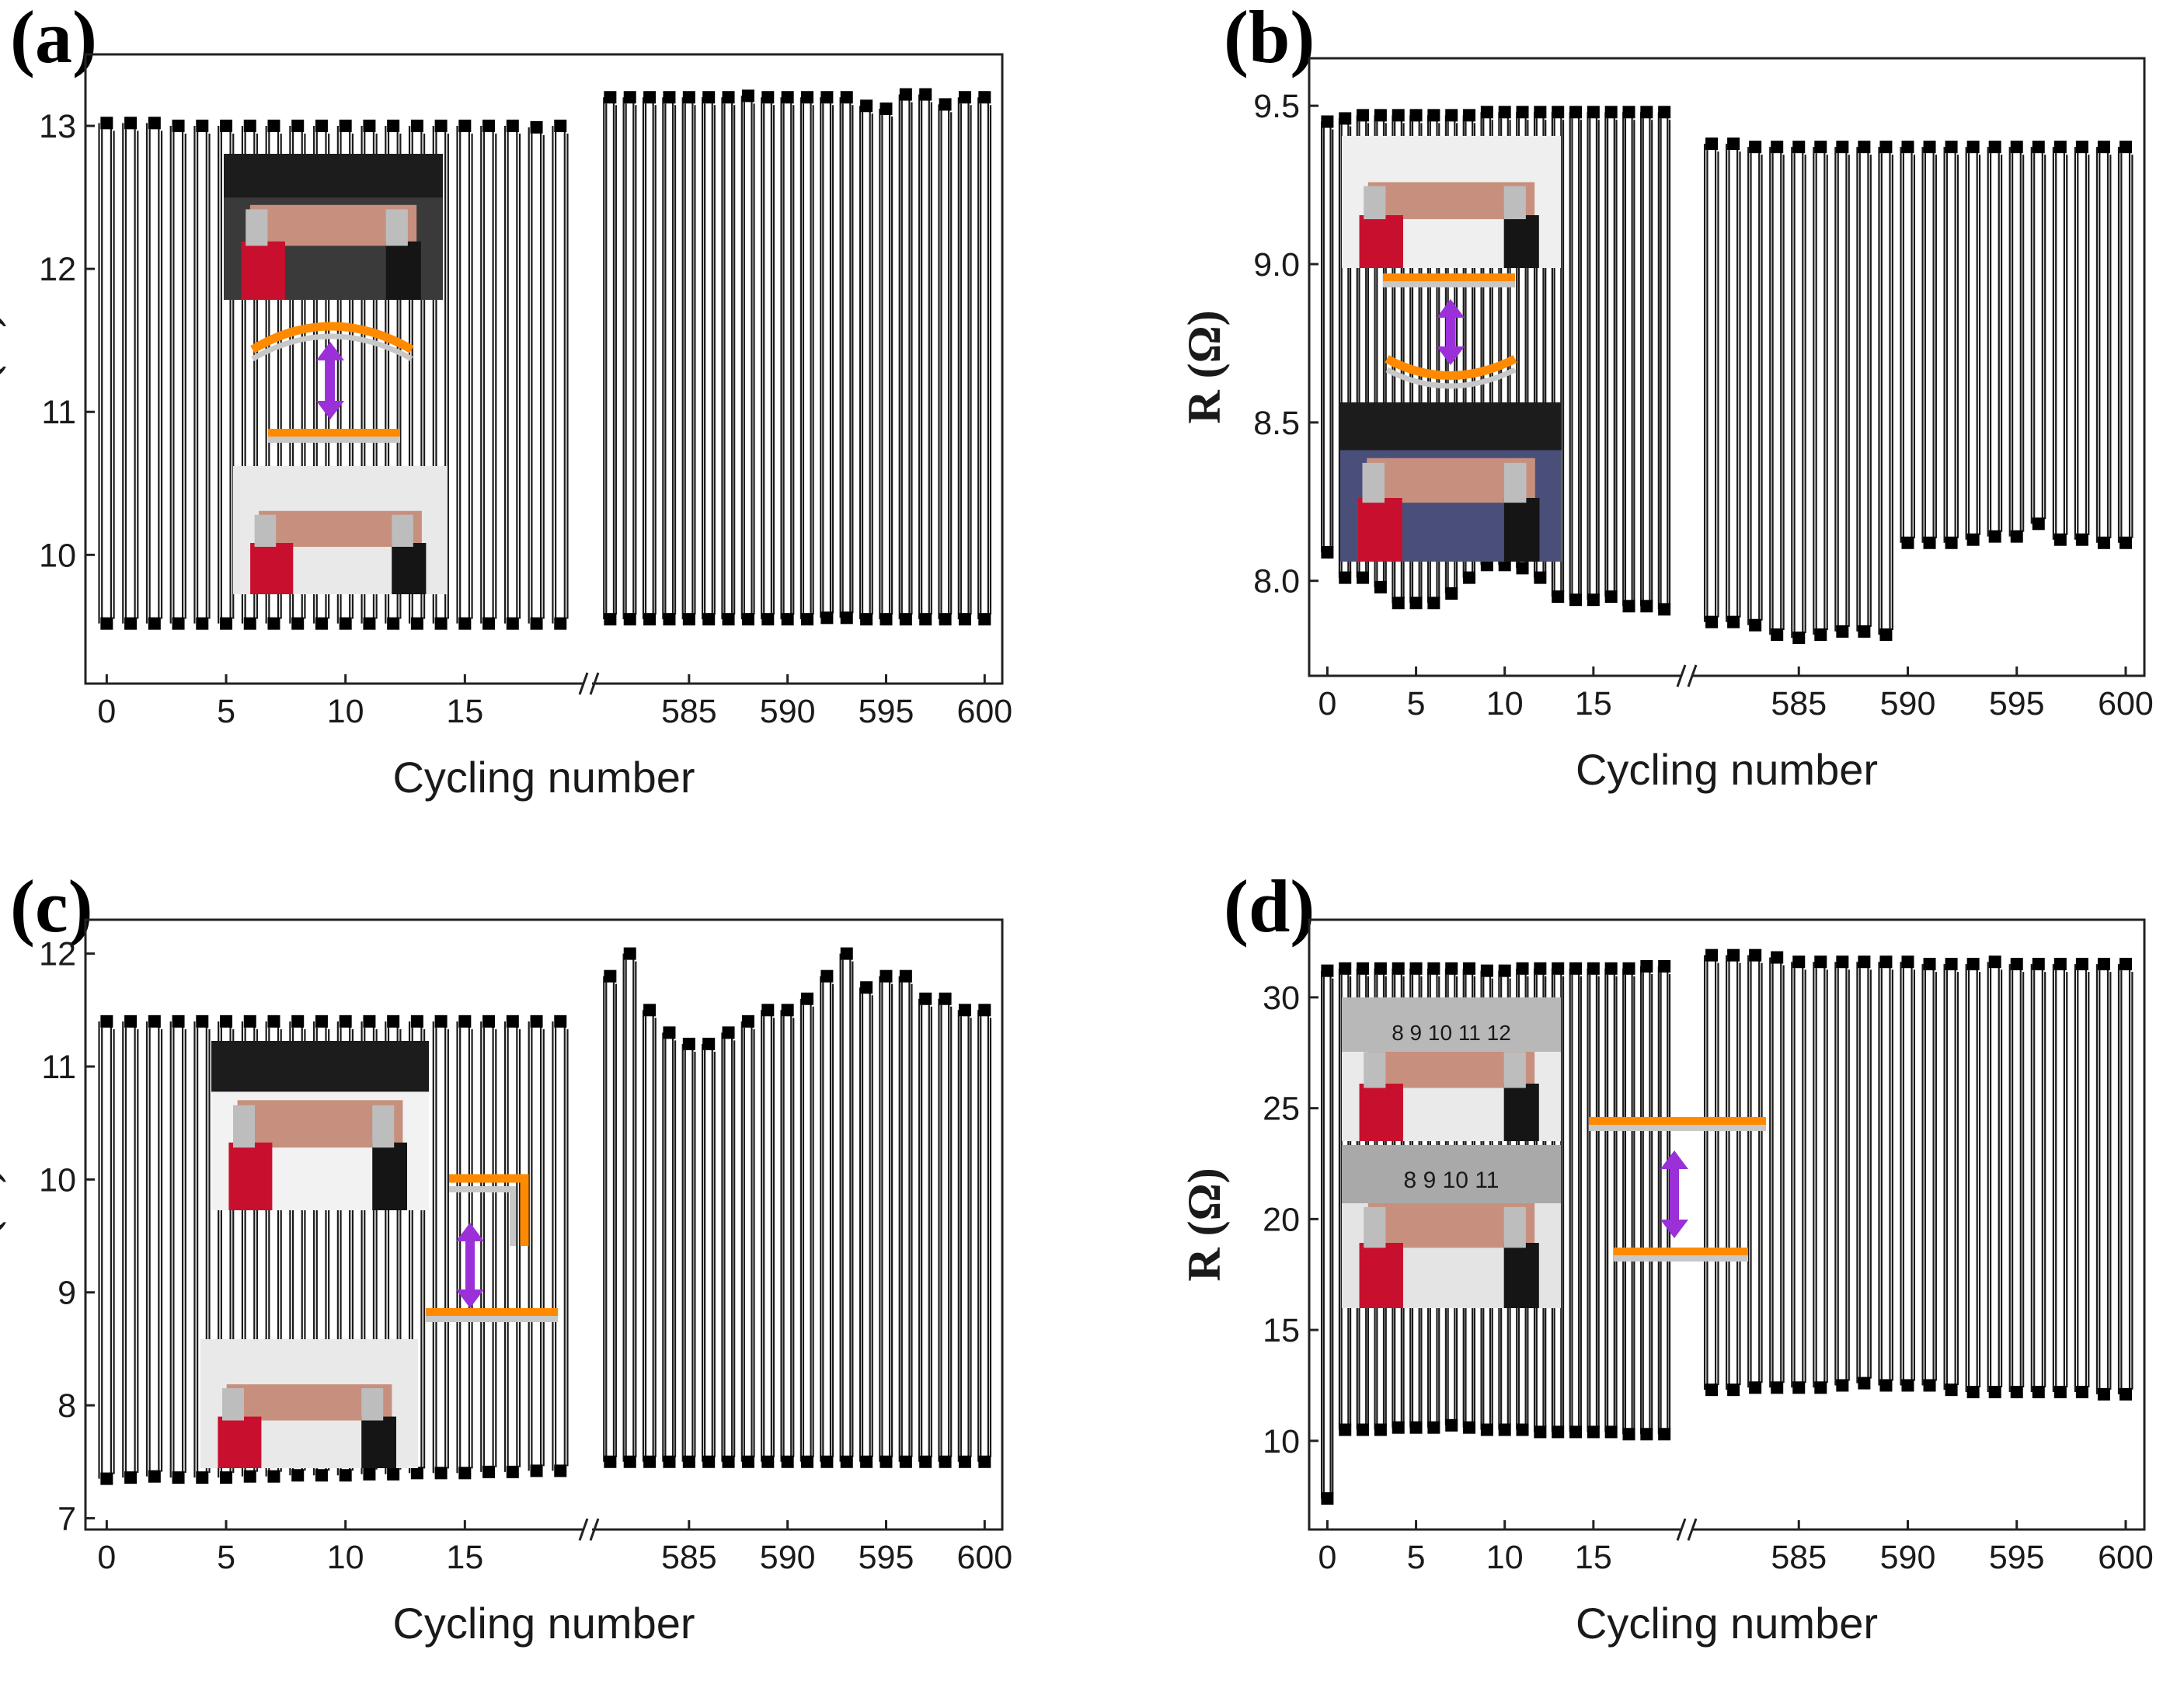  I want to click on y-tick-label-c: 12, so click(58, 954).